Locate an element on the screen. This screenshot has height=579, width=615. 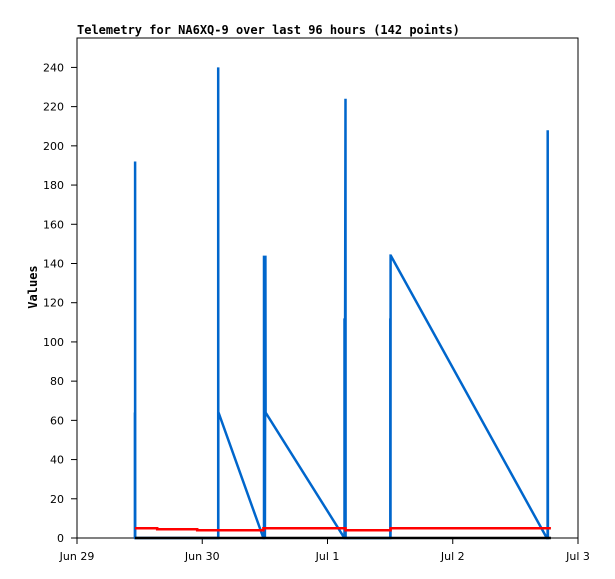
y-tick-label: 200 is located at coordinates (53, 146).